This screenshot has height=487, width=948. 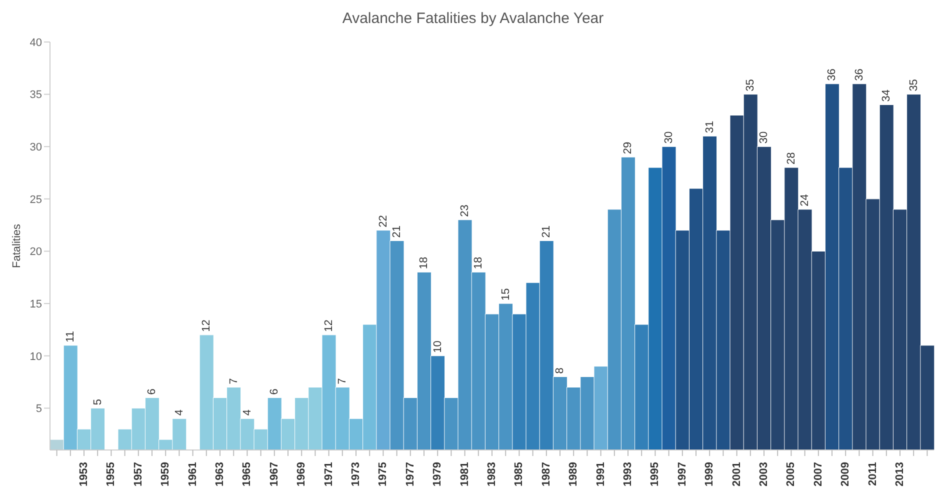 What do you see at coordinates (84, 474) in the screenshot?
I see `x-tick-label: 1953` at bounding box center [84, 474].